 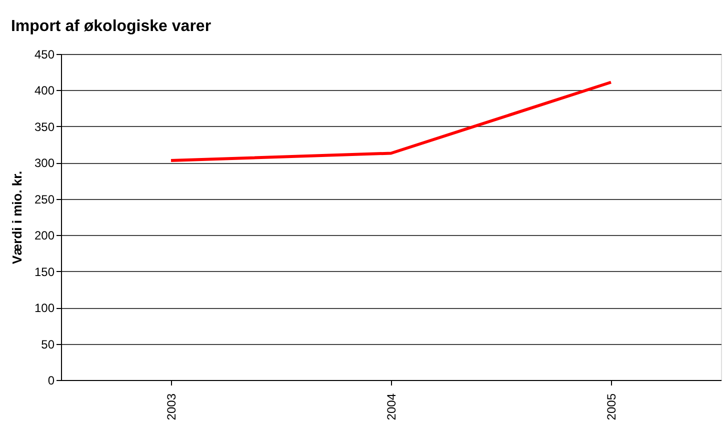 What do you see at coordinates (51, 381) in the screenshot?
I see `y-tick-label: 0` at bounding box center [51, 381].